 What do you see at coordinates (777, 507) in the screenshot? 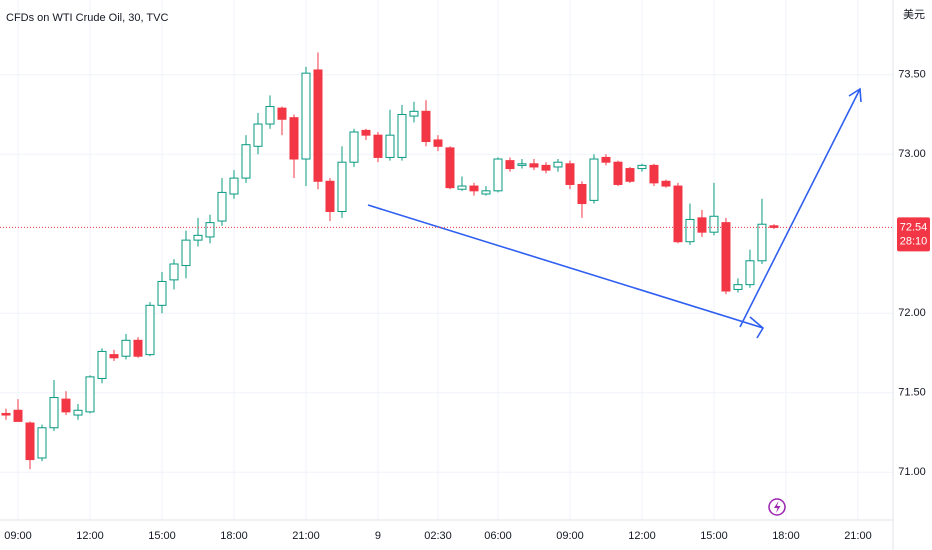
I see `event-icon` at bounding box center [777, 507].